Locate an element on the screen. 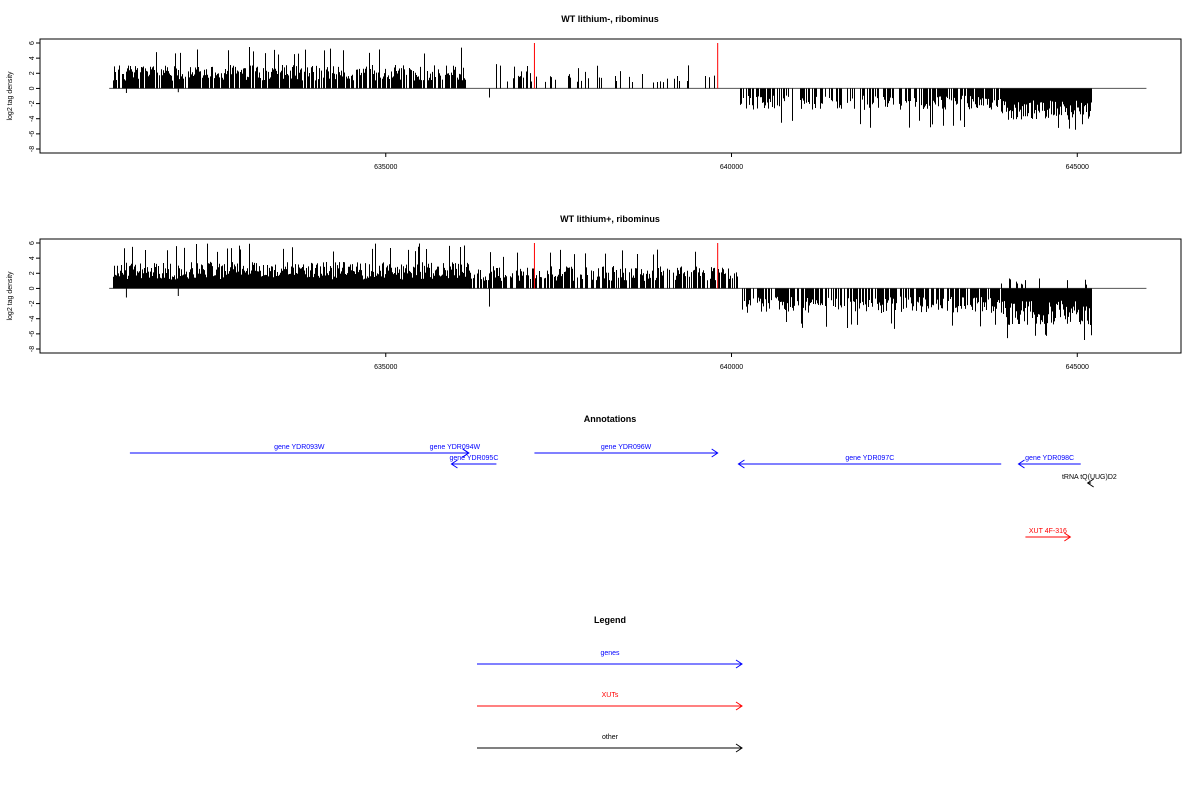 This screenshot has height=800, width=1200. annotation-feature: tRNA tQ(UUG)D2 is located at coordinates (1089, 481).